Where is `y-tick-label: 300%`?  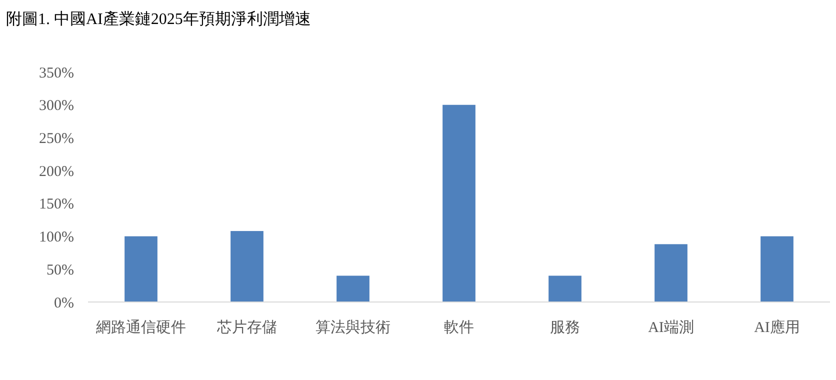 y-tick-label: 300% is located at coordinates (56, 106).